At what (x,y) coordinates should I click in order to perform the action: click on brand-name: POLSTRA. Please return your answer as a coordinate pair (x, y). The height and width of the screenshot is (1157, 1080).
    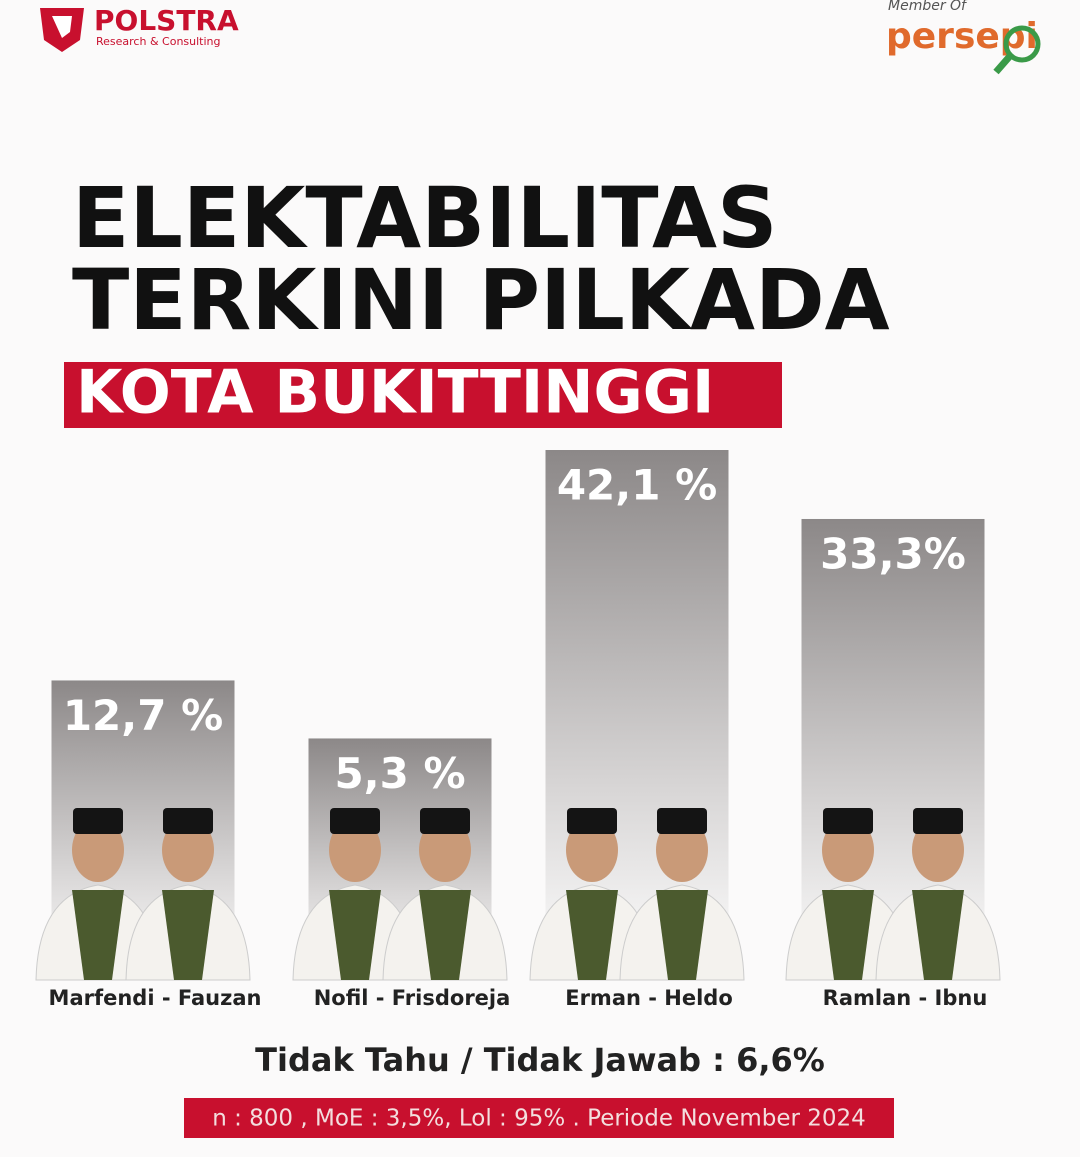
    Looking at the image, I should click on (166, 20).